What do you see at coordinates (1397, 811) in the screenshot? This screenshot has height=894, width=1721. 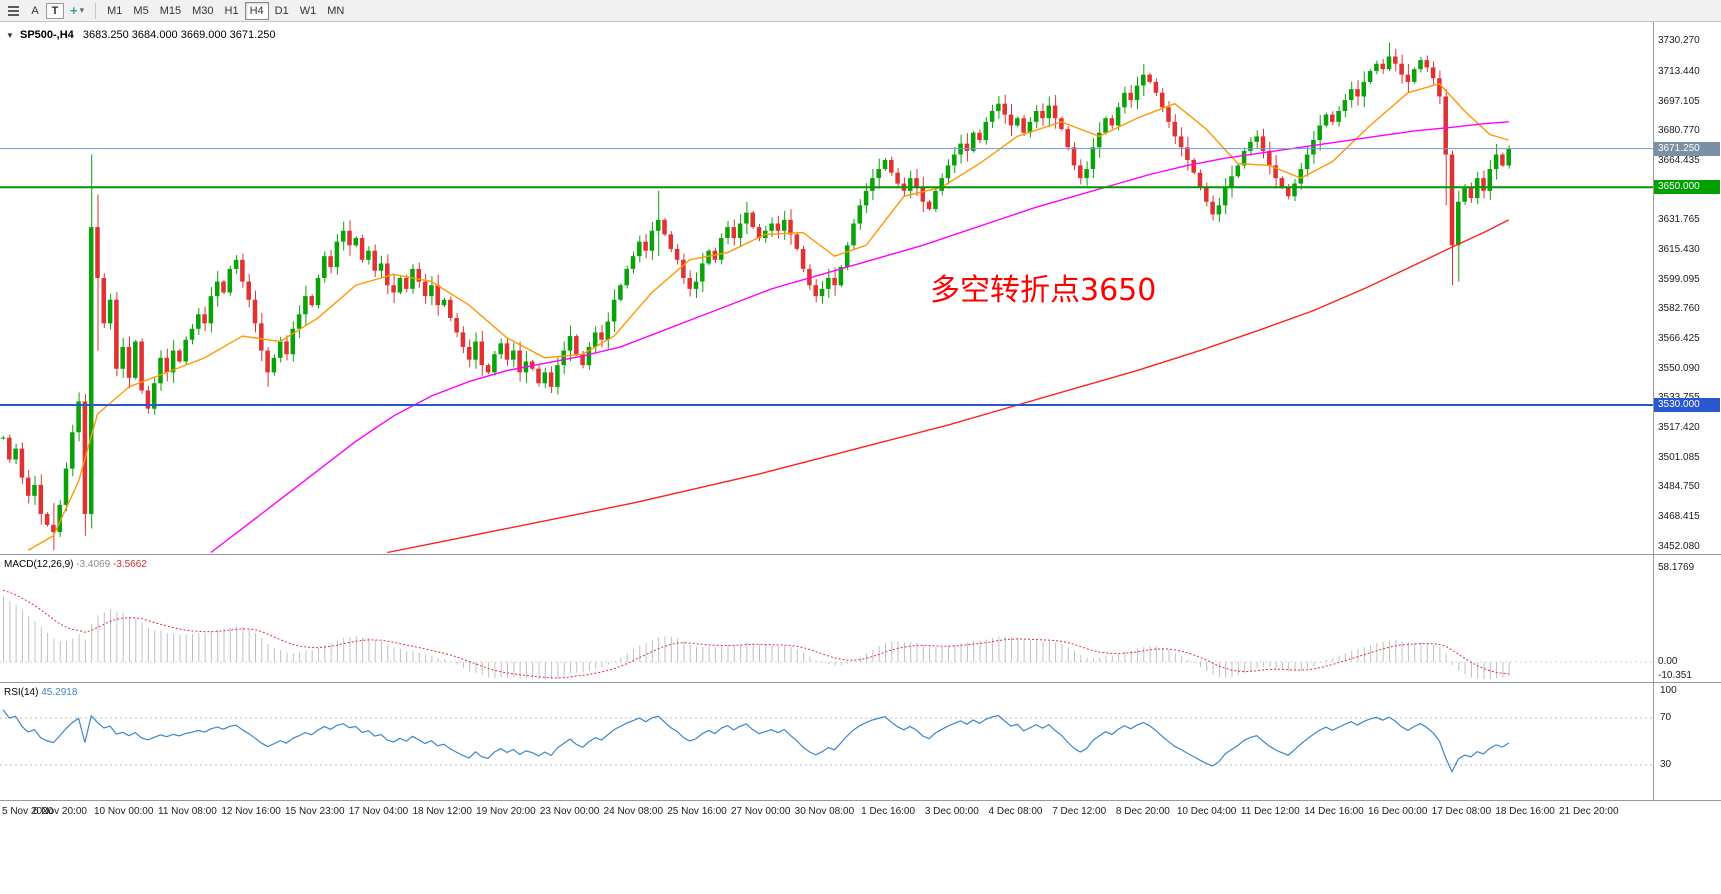 I see `time-axis-label: 16 Dec 00:00` at bounding box center [1397, 811].